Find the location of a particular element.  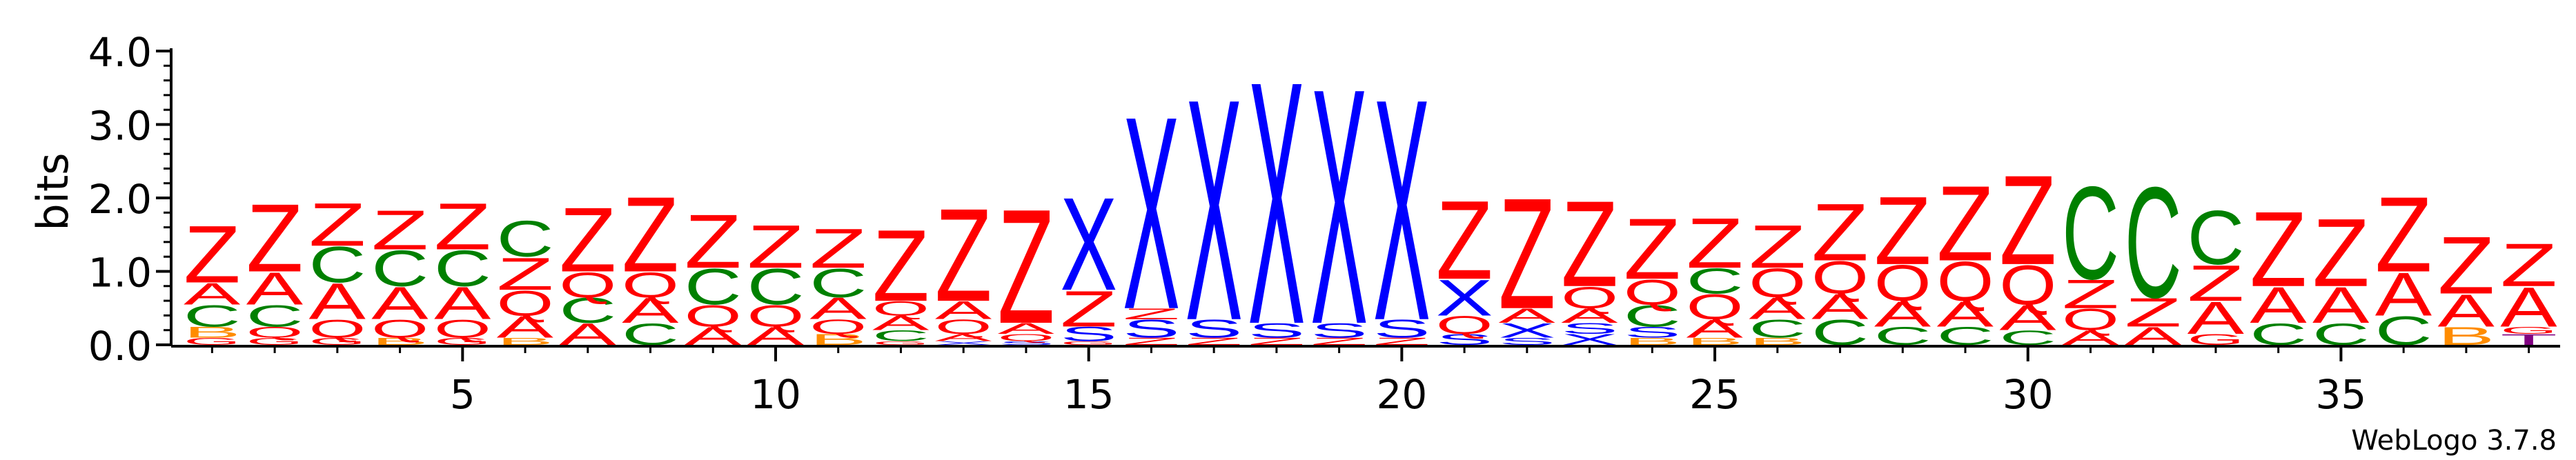

logo-stack-pos-35: CAZ is located at coordinates (2341, 275).